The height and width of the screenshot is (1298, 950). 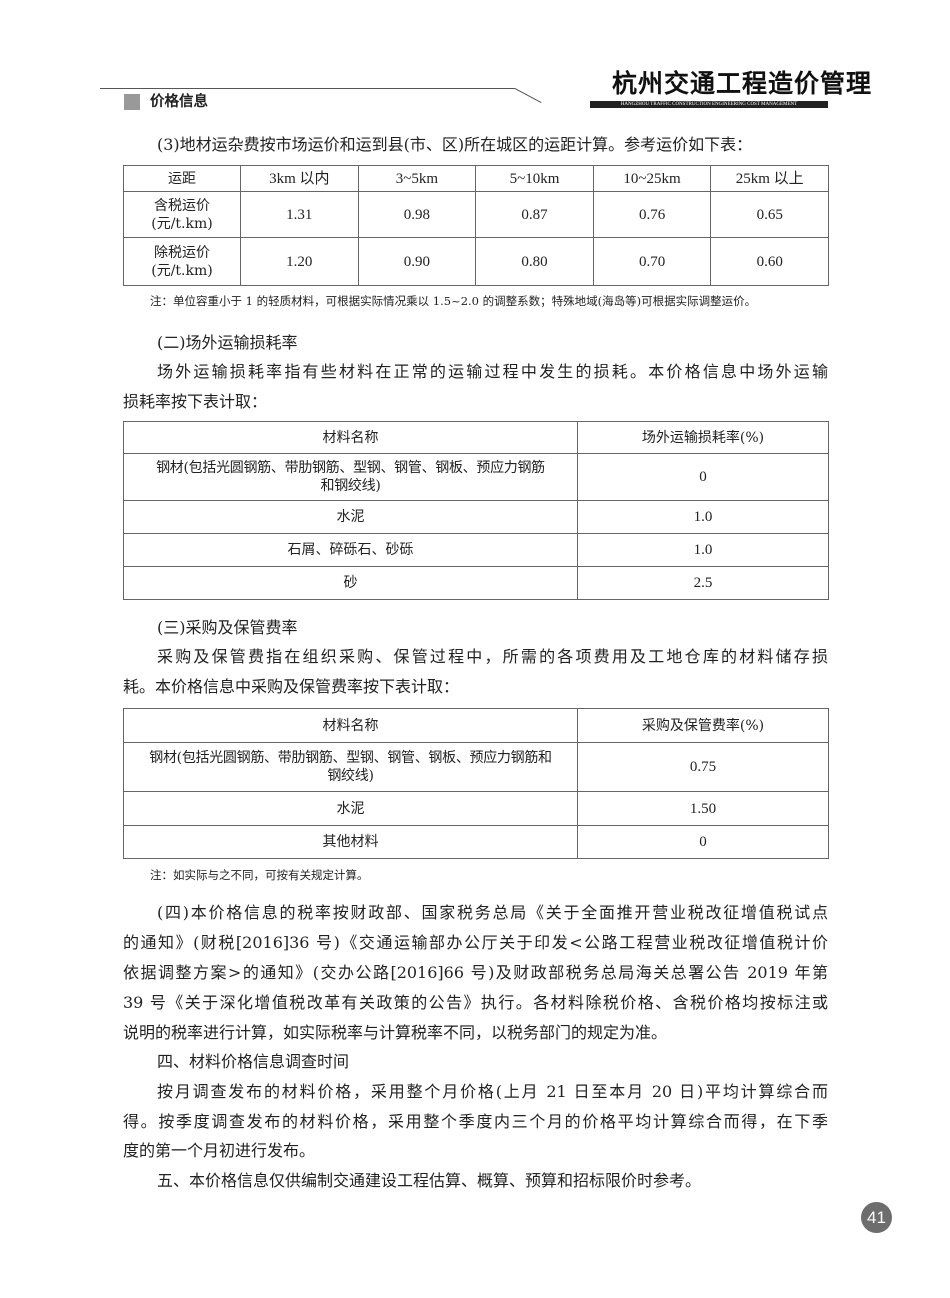 I want to click on table-row: 水泥 1.50, so click(x=476, y=808).